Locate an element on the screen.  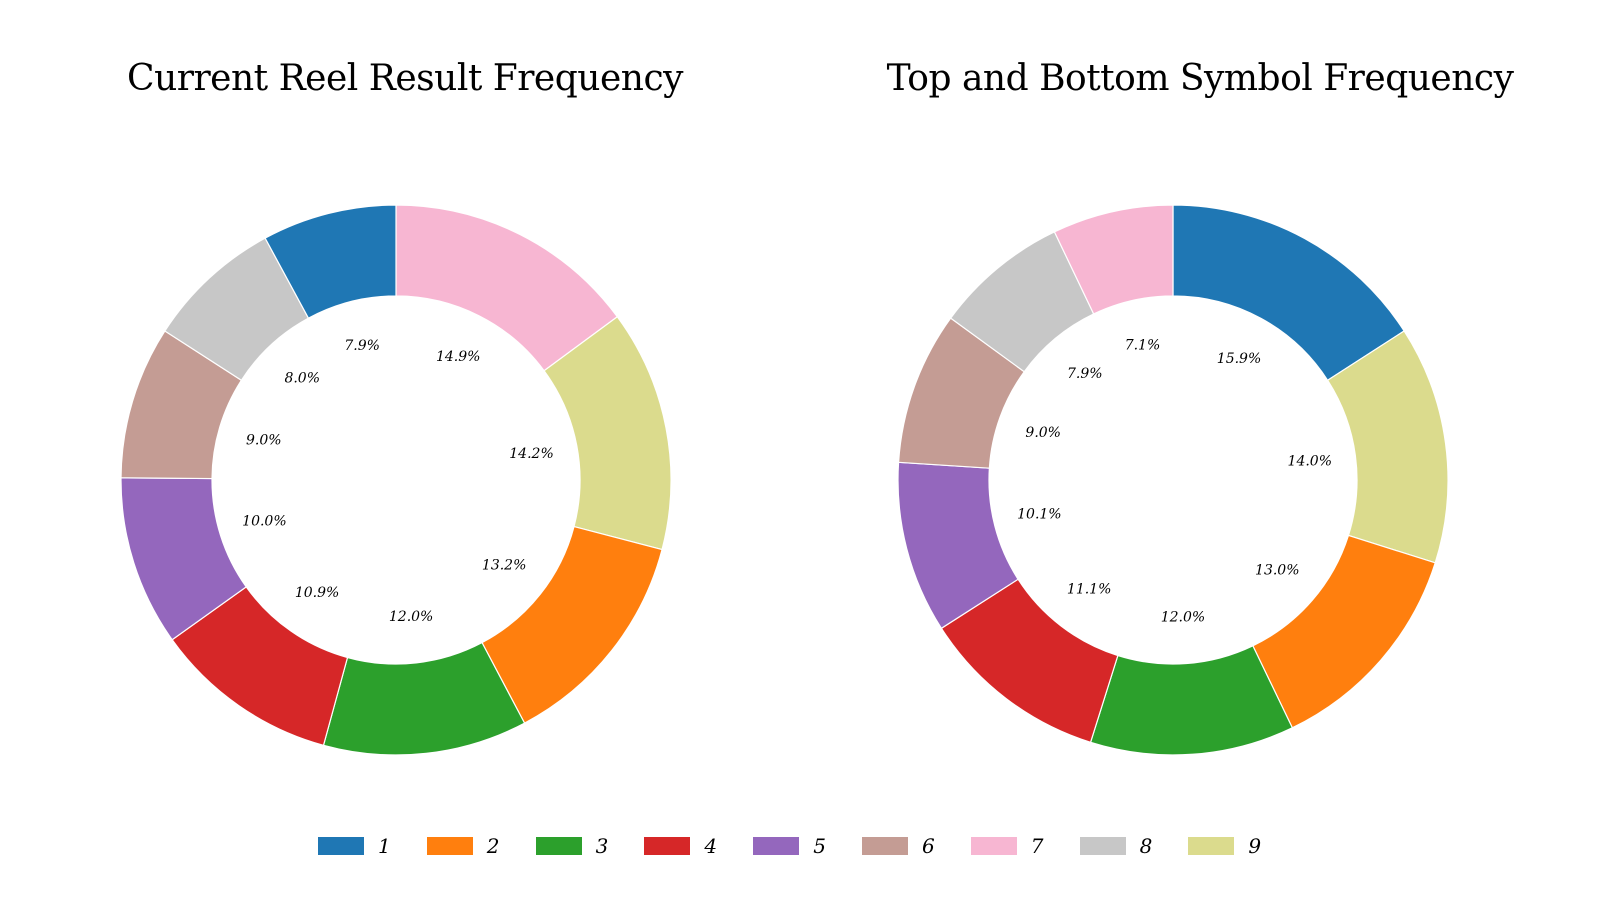
legend-item-6: 6 is located at coordinates (898, 846).